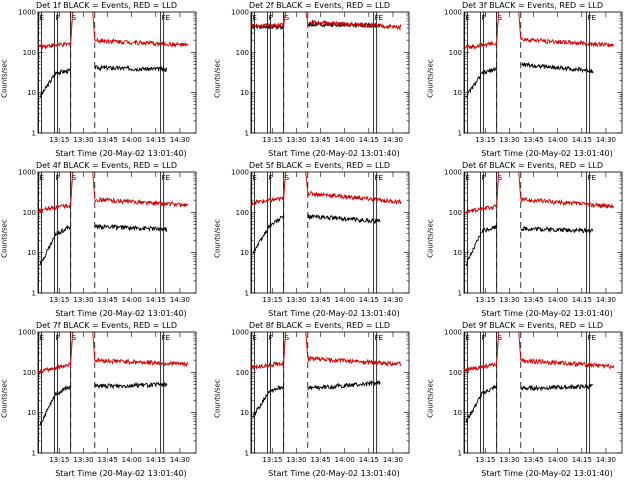 The image size is (640, 480). I want to click on chart-title: Det 6f BLACK = Events, RED = LLD, so click(532, 165).